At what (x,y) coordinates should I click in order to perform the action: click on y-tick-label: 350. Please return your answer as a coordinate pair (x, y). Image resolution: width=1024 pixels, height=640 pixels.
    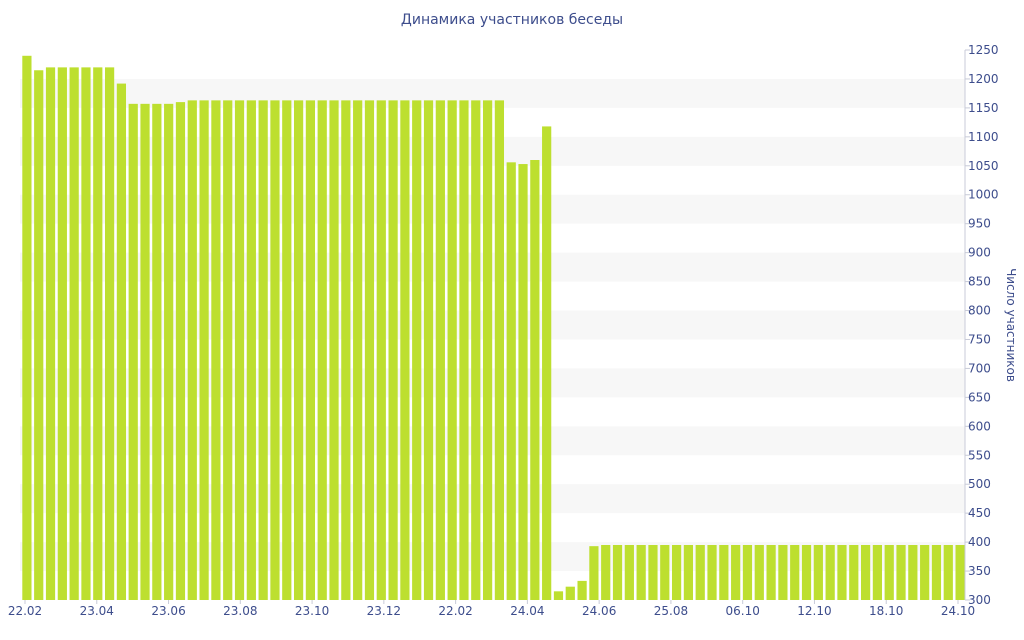
    Looking at the image, I should click on (979, 571).